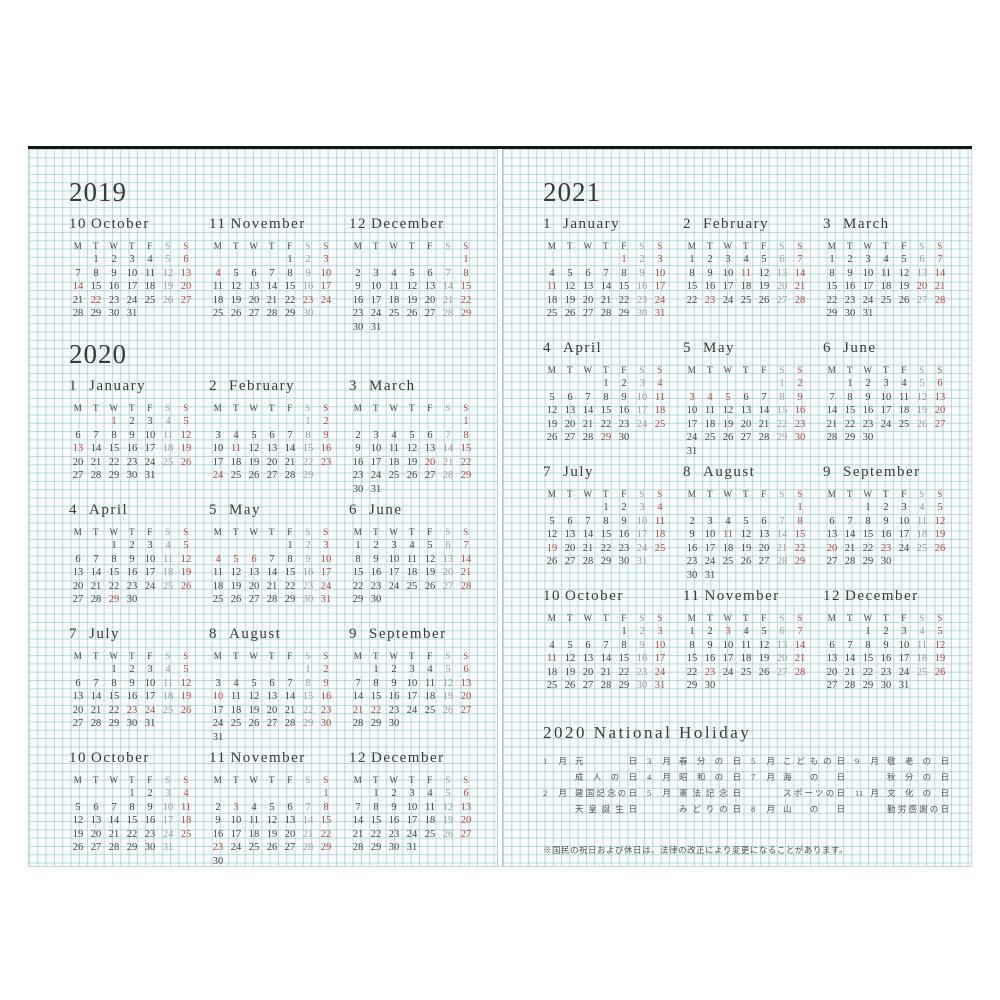 The width and height of the screenshot is (1000, 1000). Describe the element at coordinates (782, 286) in the screenshot. I see `date-cell: 20` at that location.